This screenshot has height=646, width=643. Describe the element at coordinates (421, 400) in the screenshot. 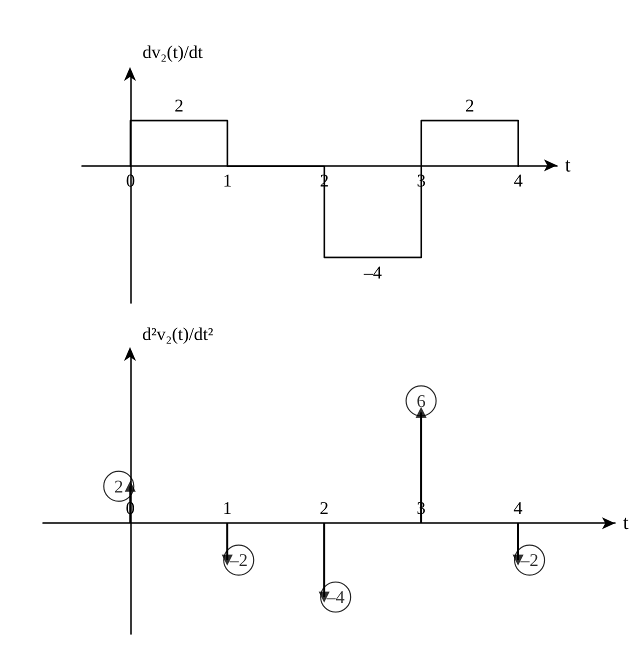

I see `data-label: 6` at that location.